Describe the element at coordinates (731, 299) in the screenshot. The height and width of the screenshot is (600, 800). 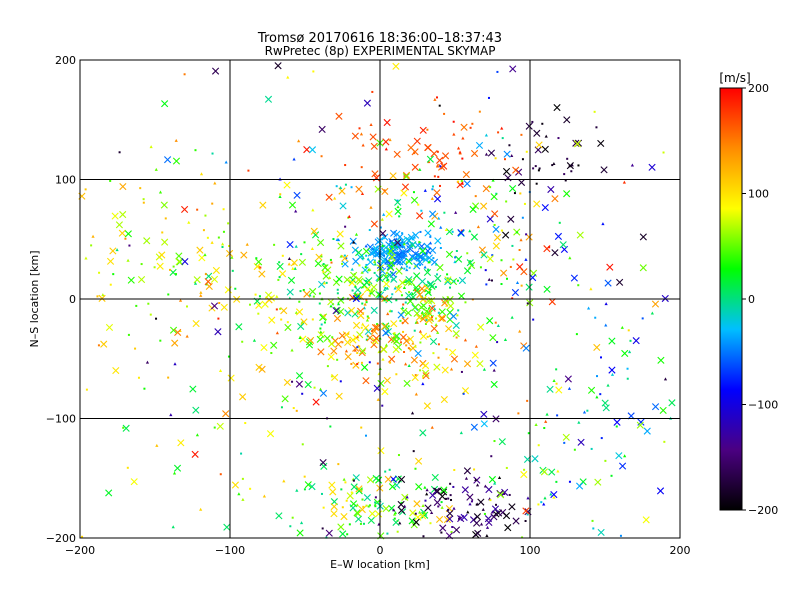
I see `colorbar-gradient` at that location.